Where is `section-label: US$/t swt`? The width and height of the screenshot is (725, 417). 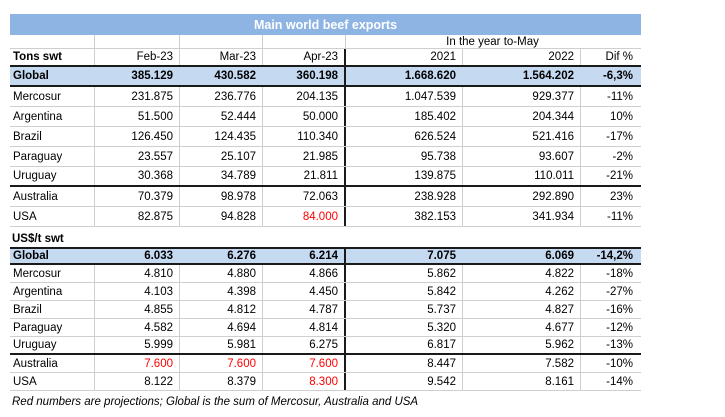 section-label: US$/t swt is located at coordinates (38, 239).